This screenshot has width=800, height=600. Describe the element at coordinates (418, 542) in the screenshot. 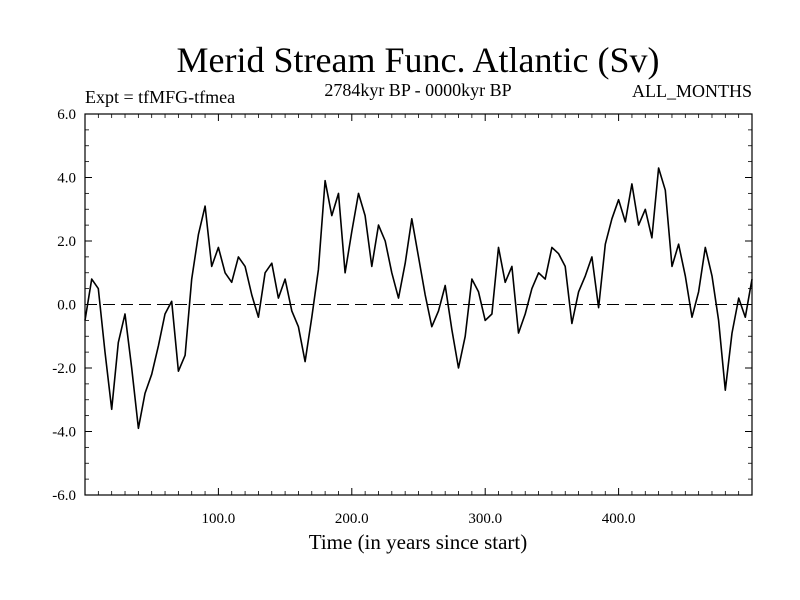

I see `x-axis-label: Time (in years since start)` at that location.